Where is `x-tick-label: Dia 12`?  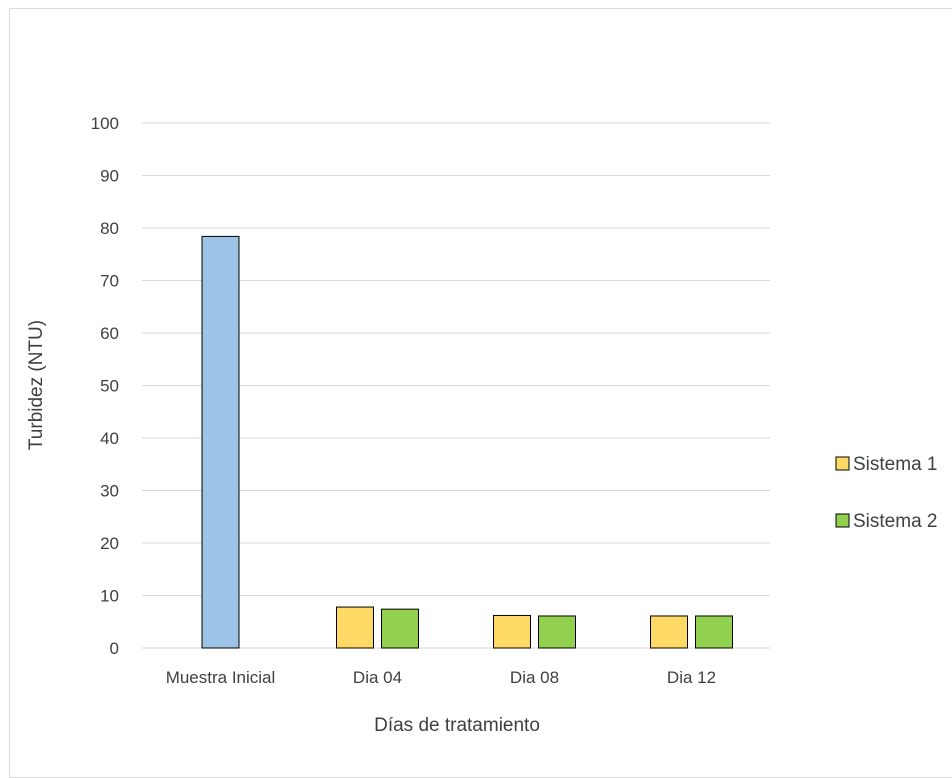
x-tick-label: Dia 12 is located at coordinates (691, 677).